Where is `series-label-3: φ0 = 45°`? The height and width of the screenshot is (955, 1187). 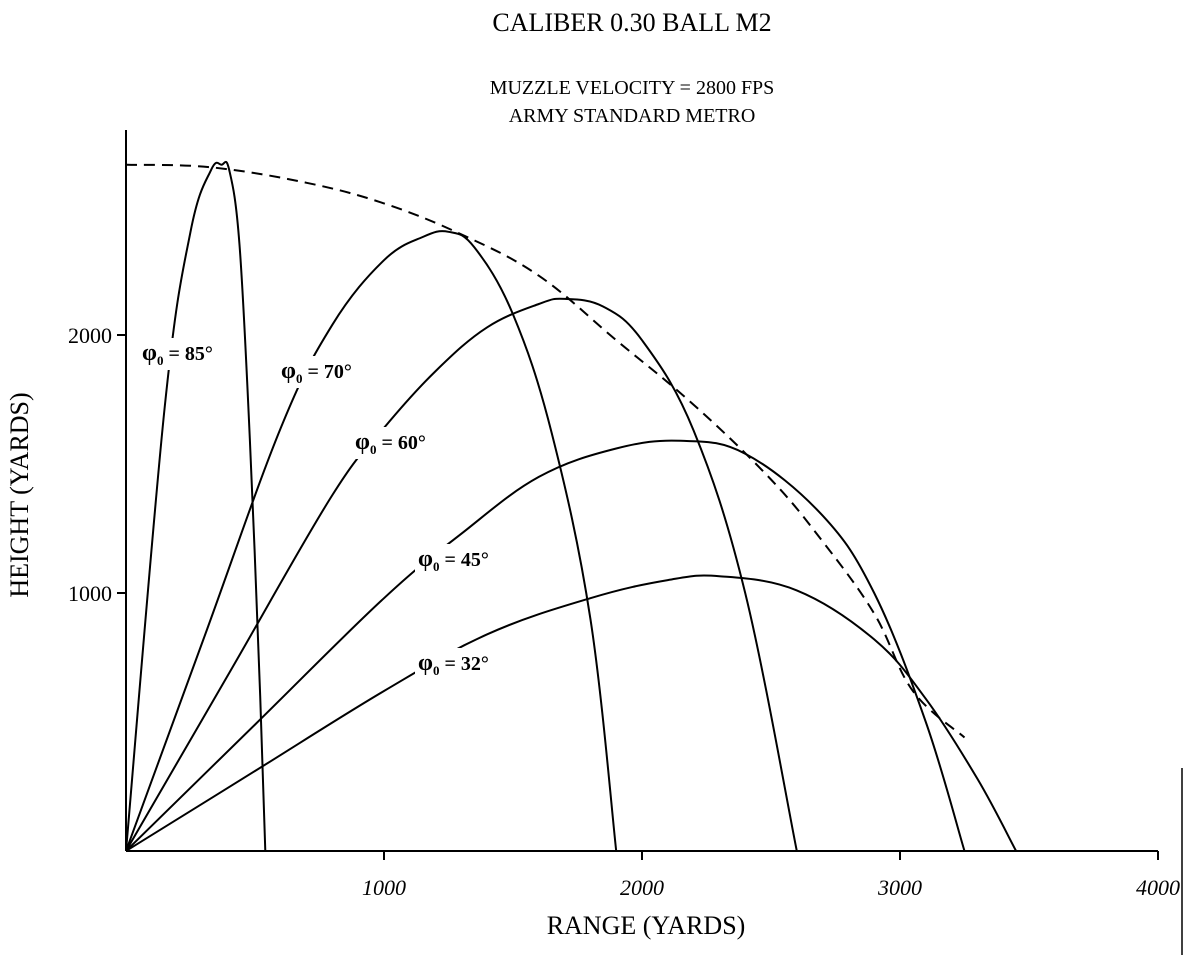 series-label-3: φ0 = 45° is located at coordinates (453, 560).